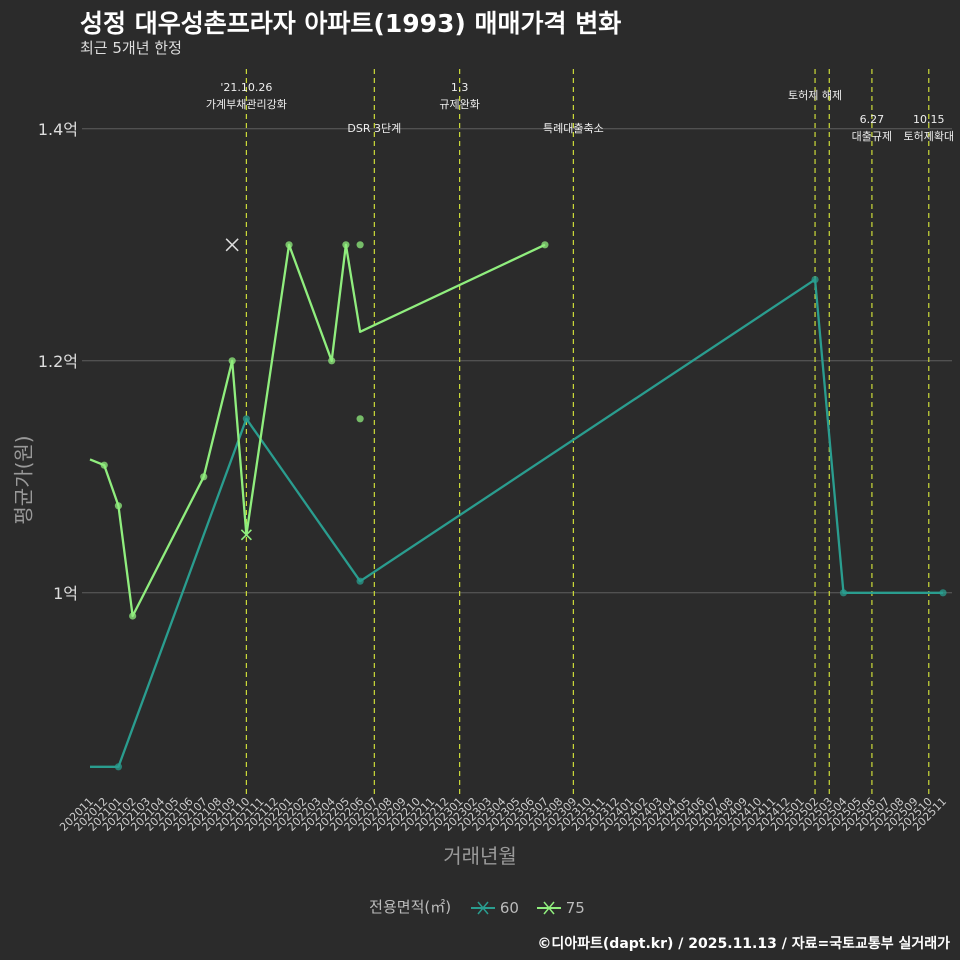 The image size is (960, 960). What do you see at coordinates (131, 48) in the screenshot?
I see `chart-subtitle: 최근 5개년 한정` at bounding box center [131, 48].